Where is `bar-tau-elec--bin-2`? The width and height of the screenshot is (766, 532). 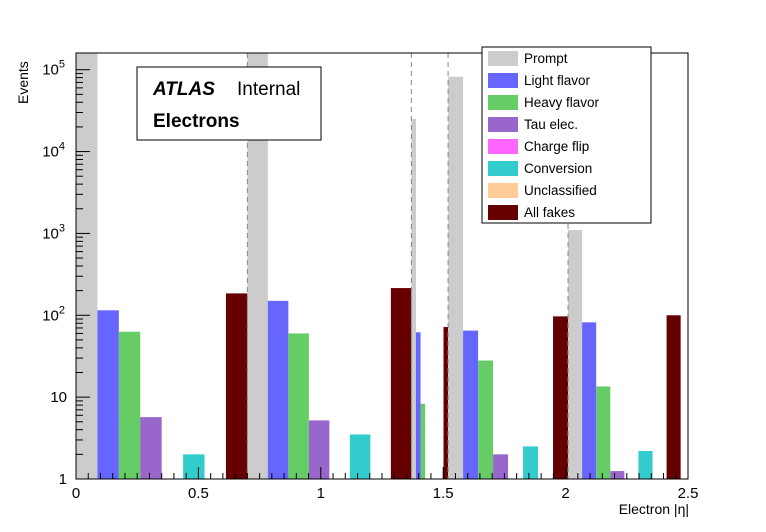
bar-tau-elec--bin-2 is located at coordinates (319, 449).